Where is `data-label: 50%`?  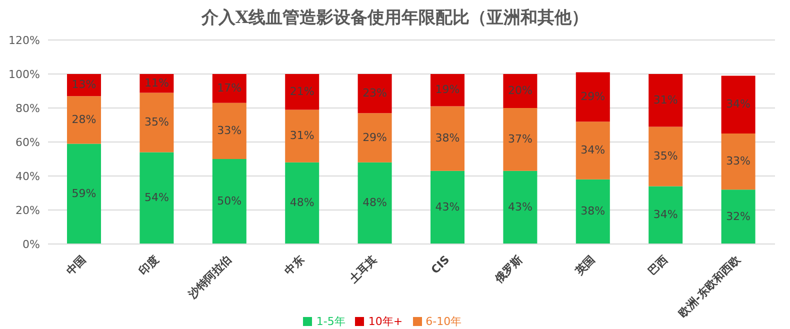 data-label: 50% is located at coordinates (229, 201).